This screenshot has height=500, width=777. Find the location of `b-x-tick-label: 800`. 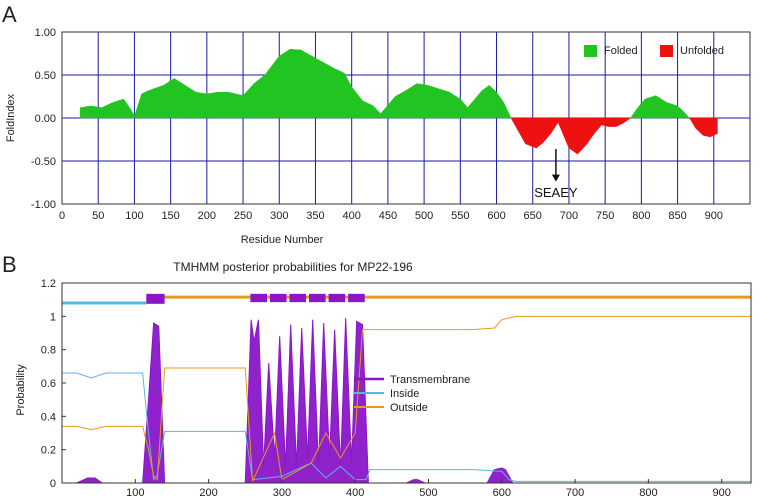

b-x-tick-label: 800 is located at coordinates (648, 493).